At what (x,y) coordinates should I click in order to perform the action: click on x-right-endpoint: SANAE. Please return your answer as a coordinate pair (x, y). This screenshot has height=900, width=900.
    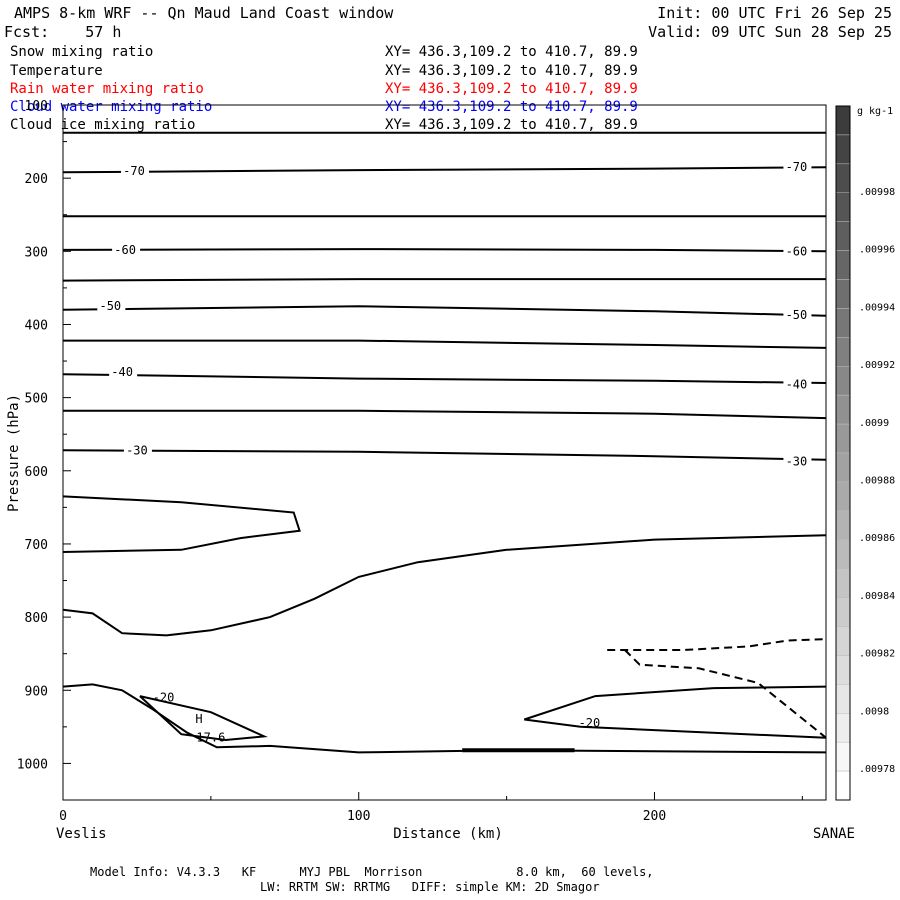
    Looking at the image, I should click on (834, 834).